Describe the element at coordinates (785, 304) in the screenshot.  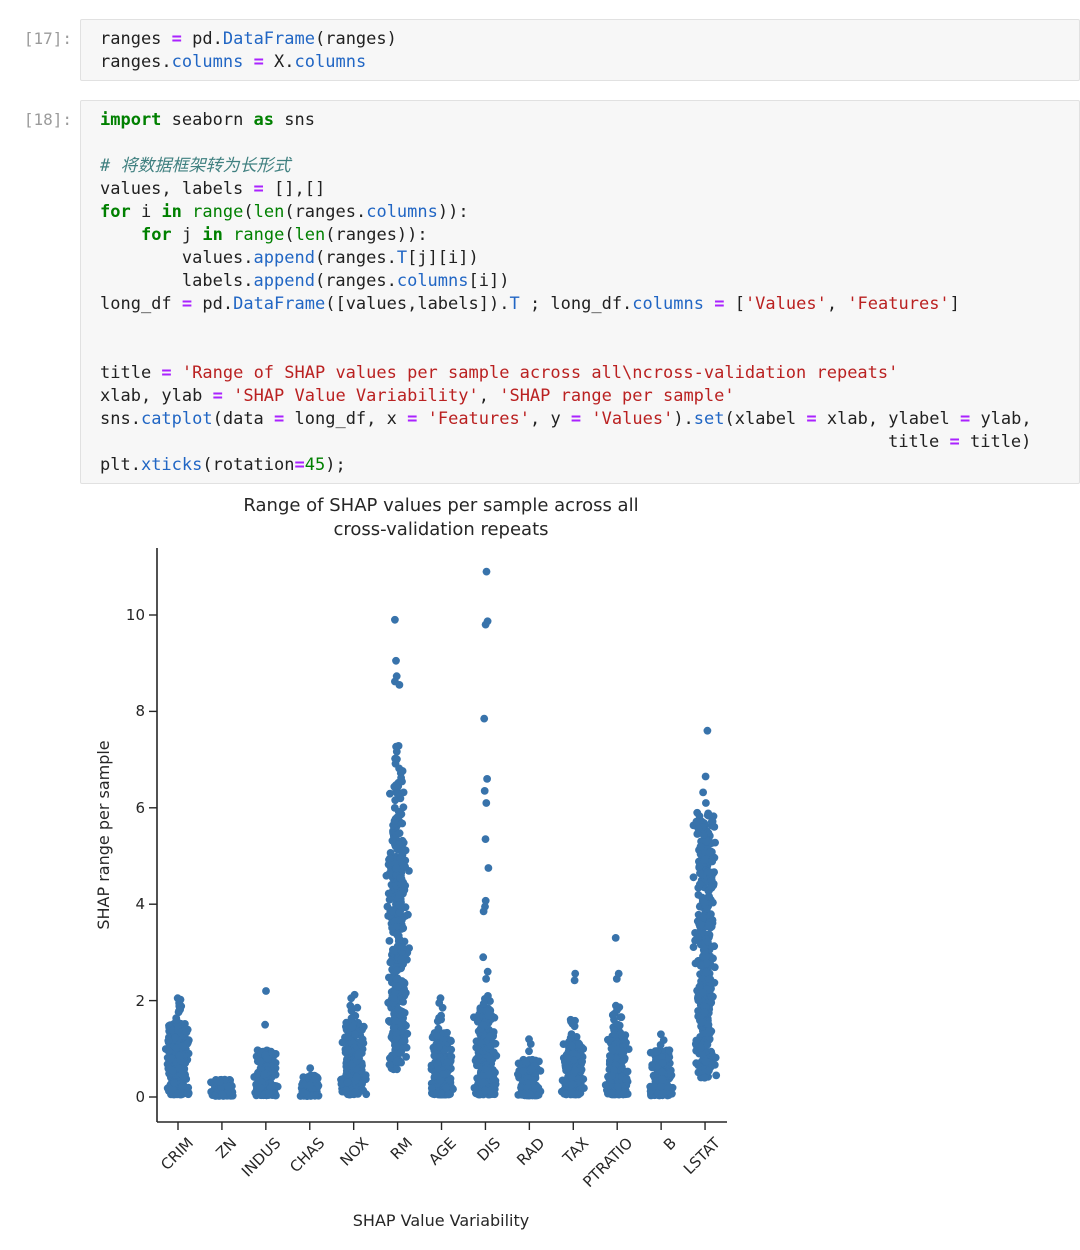
I see `code-token: 'Values'` at that location.